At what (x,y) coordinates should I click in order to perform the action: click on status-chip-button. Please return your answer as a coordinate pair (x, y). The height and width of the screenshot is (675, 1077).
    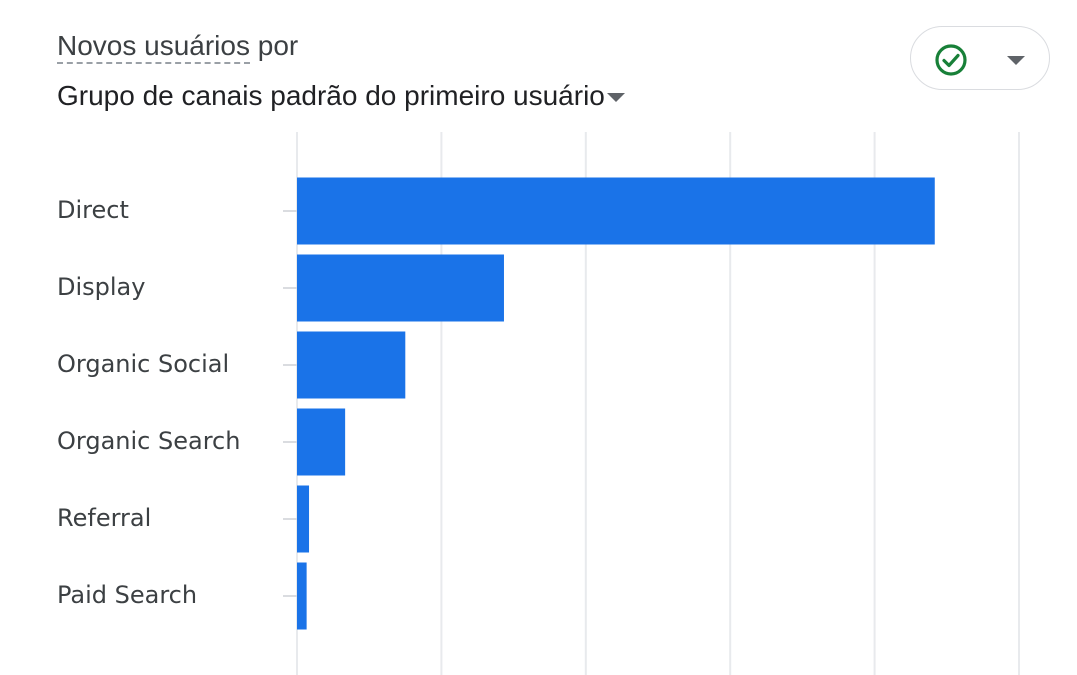
    Looking at the image, I should click on (980, 58).